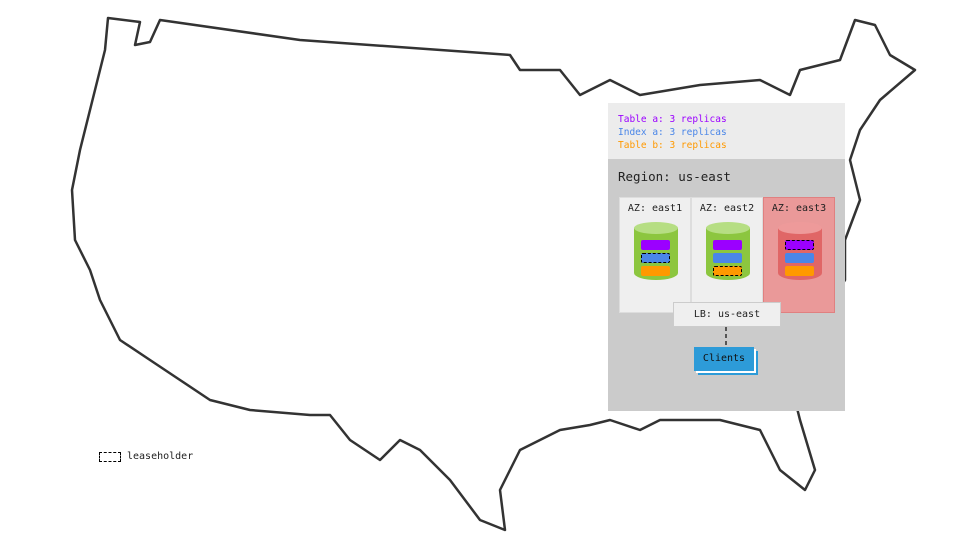 The height and width of the screenshot is (540, 960). Describe the element at coordinates (799, 208) in the screenshot. I see `az-label: AZ: east3` at that location.